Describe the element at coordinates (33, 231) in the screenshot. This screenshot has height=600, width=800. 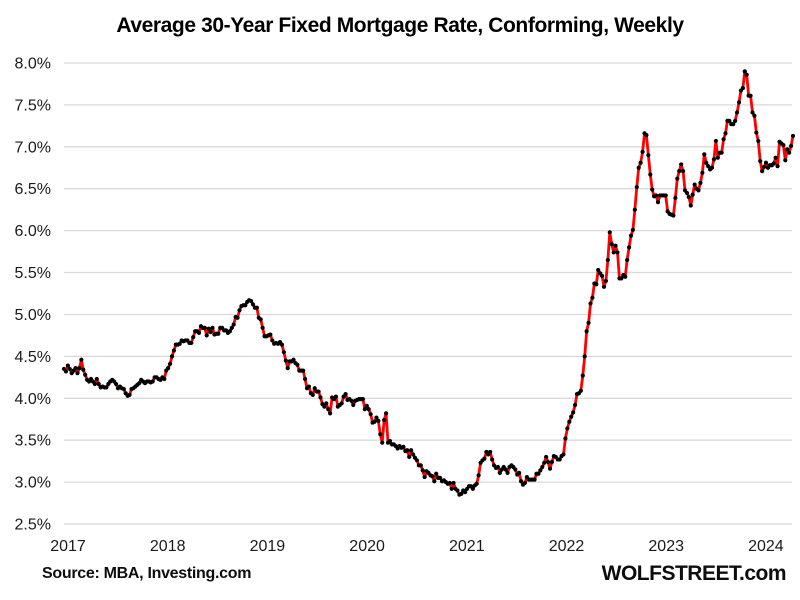
I see `y-tick-label: 6.0%` at that location.